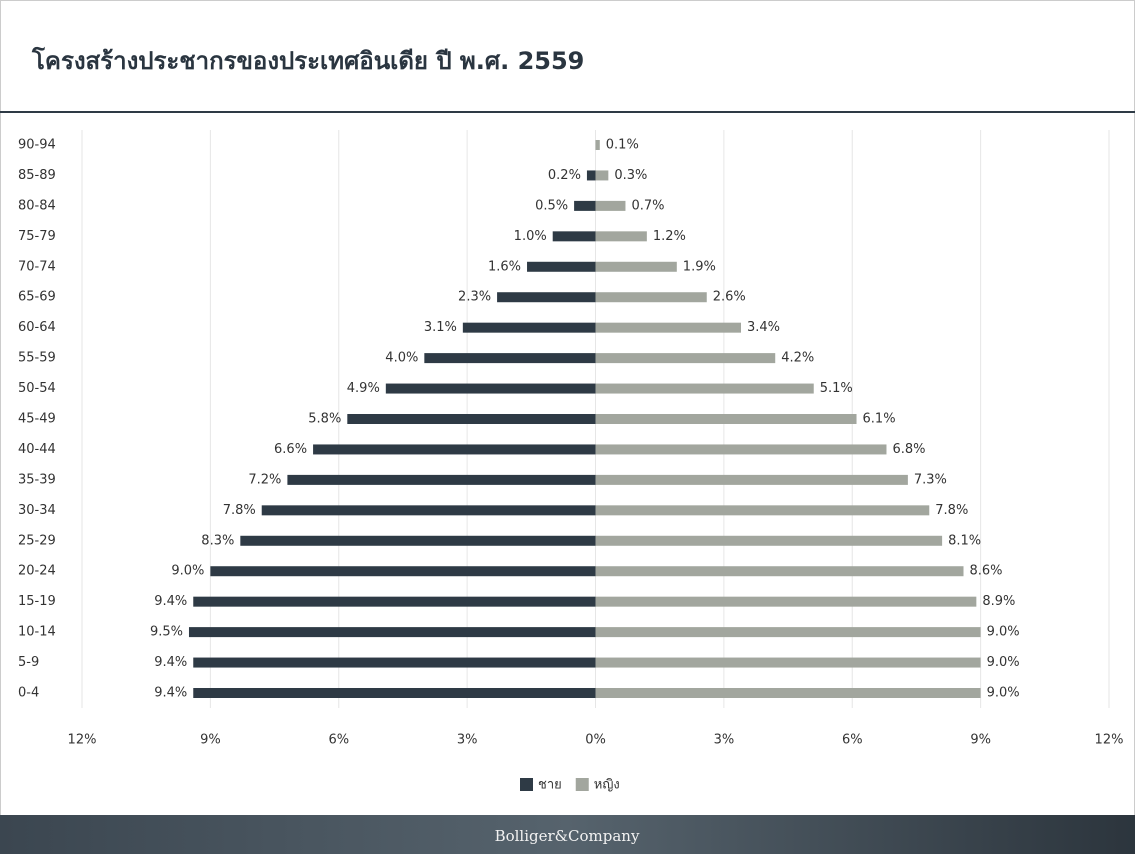 This screenshot has width=1135, height=854. Describe the element at coordinates (37, 601) in the screenshot. I see `category-label: 15-19` at that location.